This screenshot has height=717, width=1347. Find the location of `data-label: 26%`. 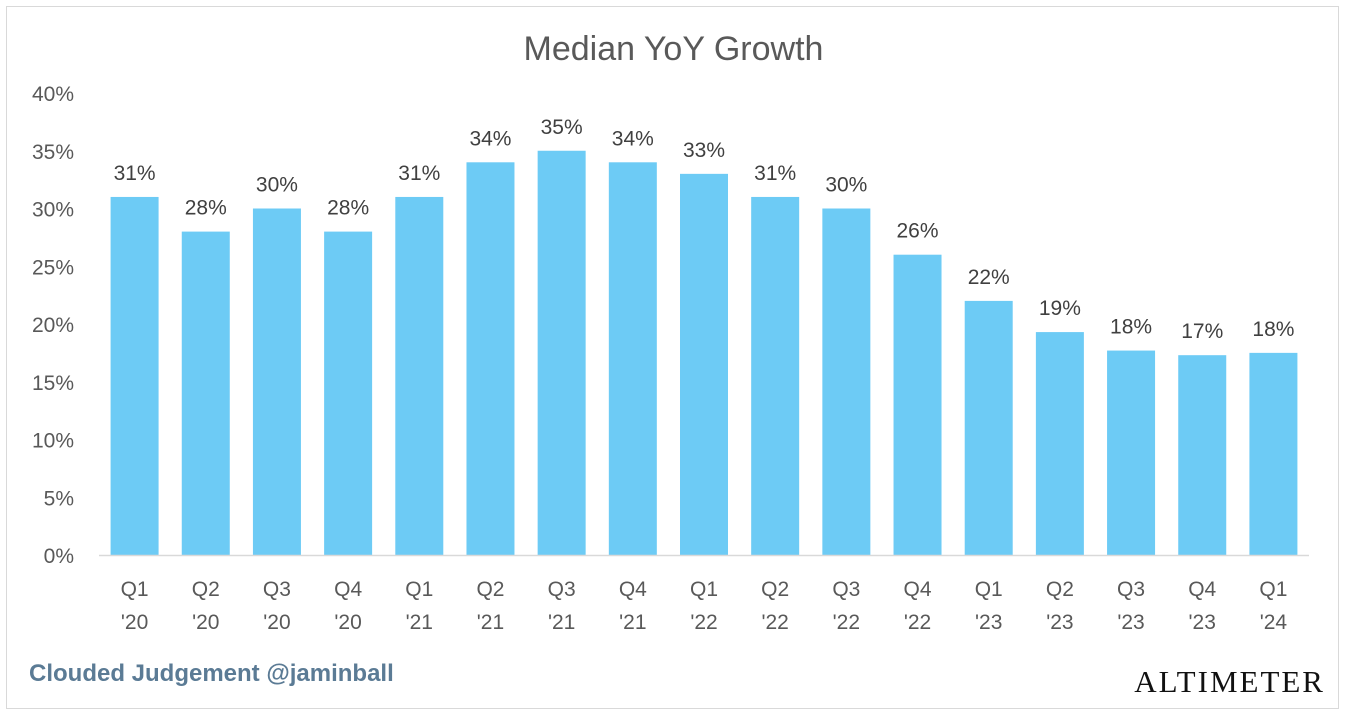

data-label: 26% is located at coordinates (918, 231).